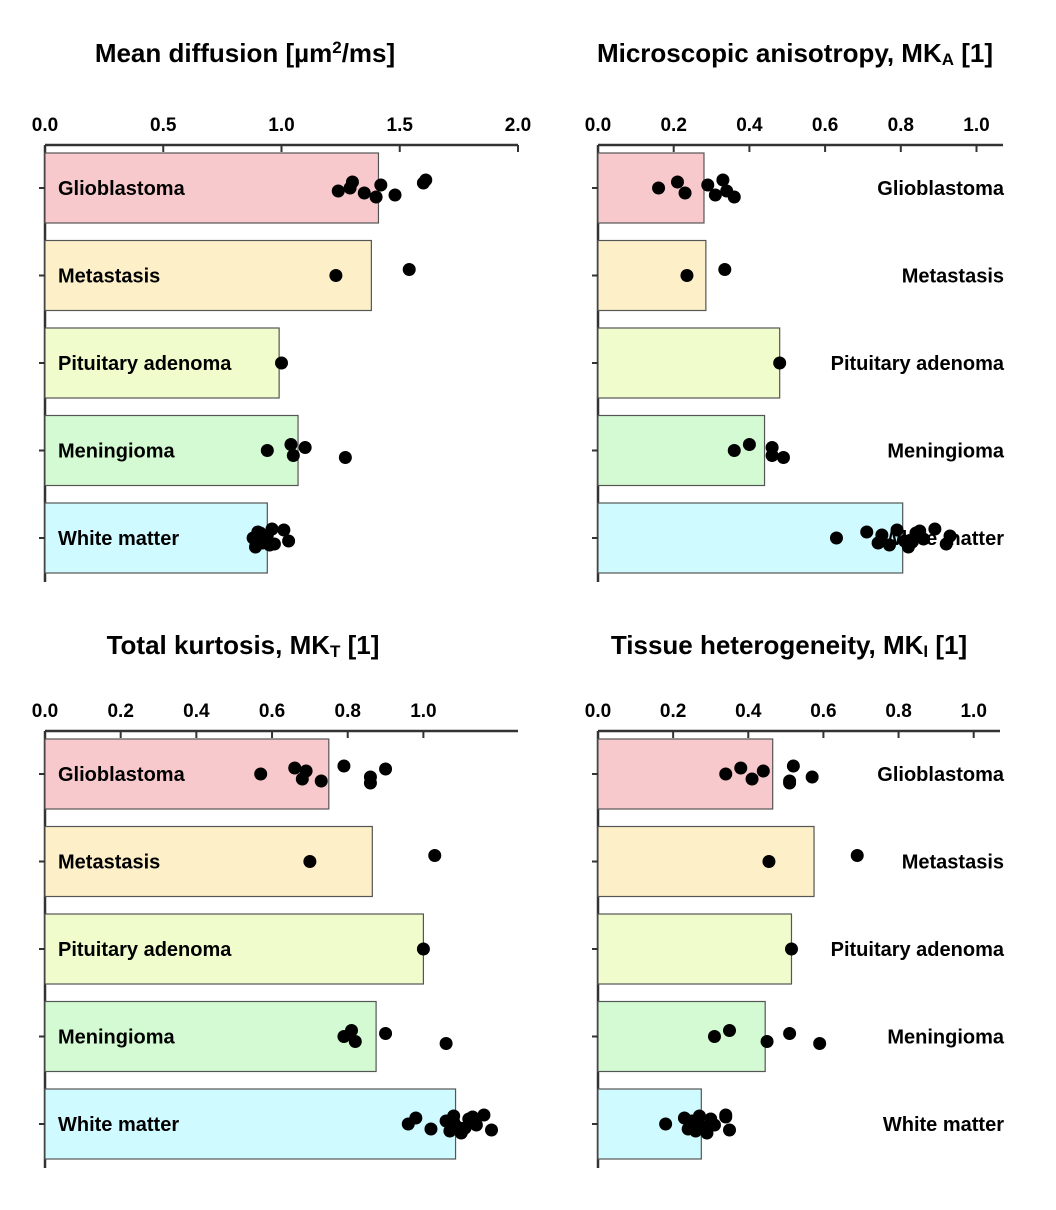  I want to click on bar-meningioma, so click(171, 450).